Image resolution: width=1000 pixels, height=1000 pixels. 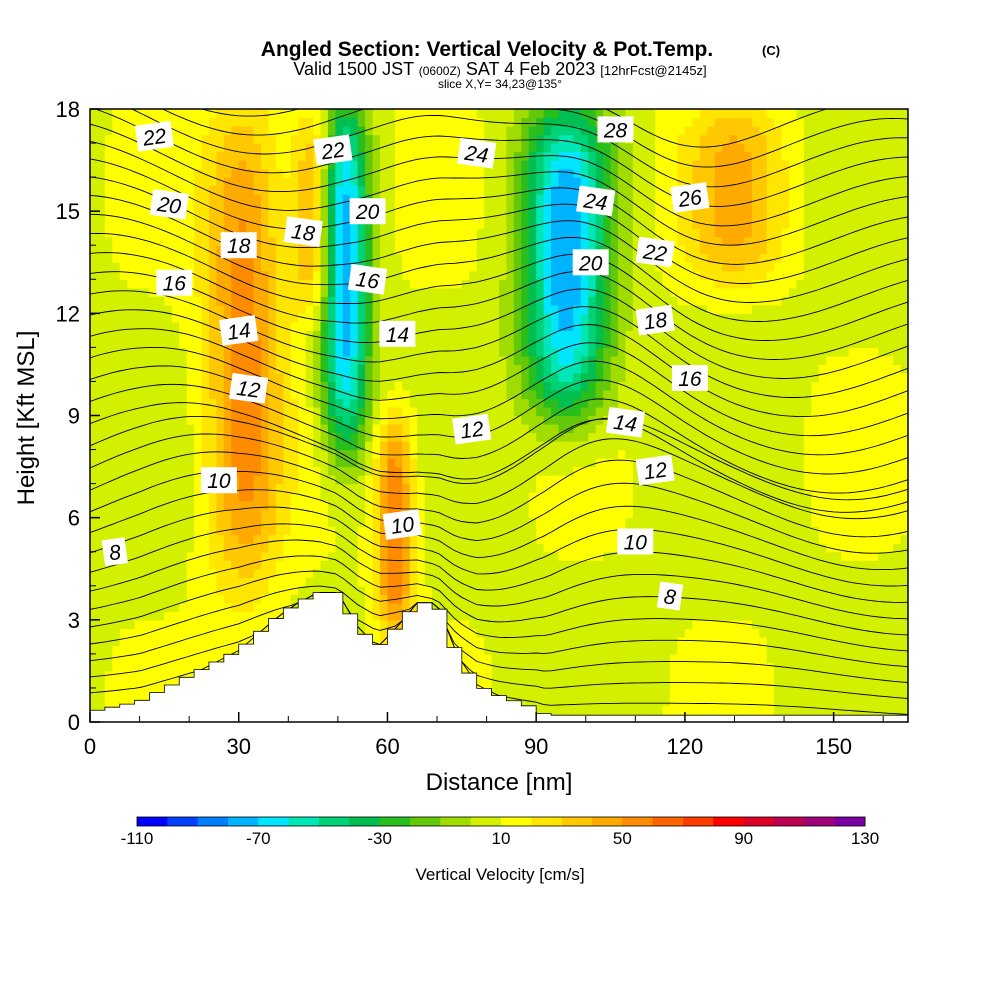 I want to click on colorbar-tick-label: 90, so click(x=743, y=838).